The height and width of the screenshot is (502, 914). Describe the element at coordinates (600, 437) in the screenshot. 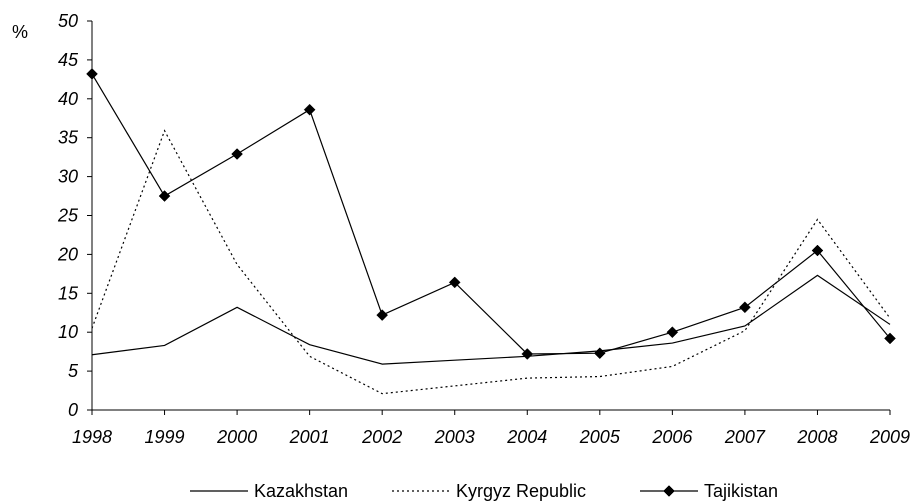

I see `x-tick-label: 2005` at that location.